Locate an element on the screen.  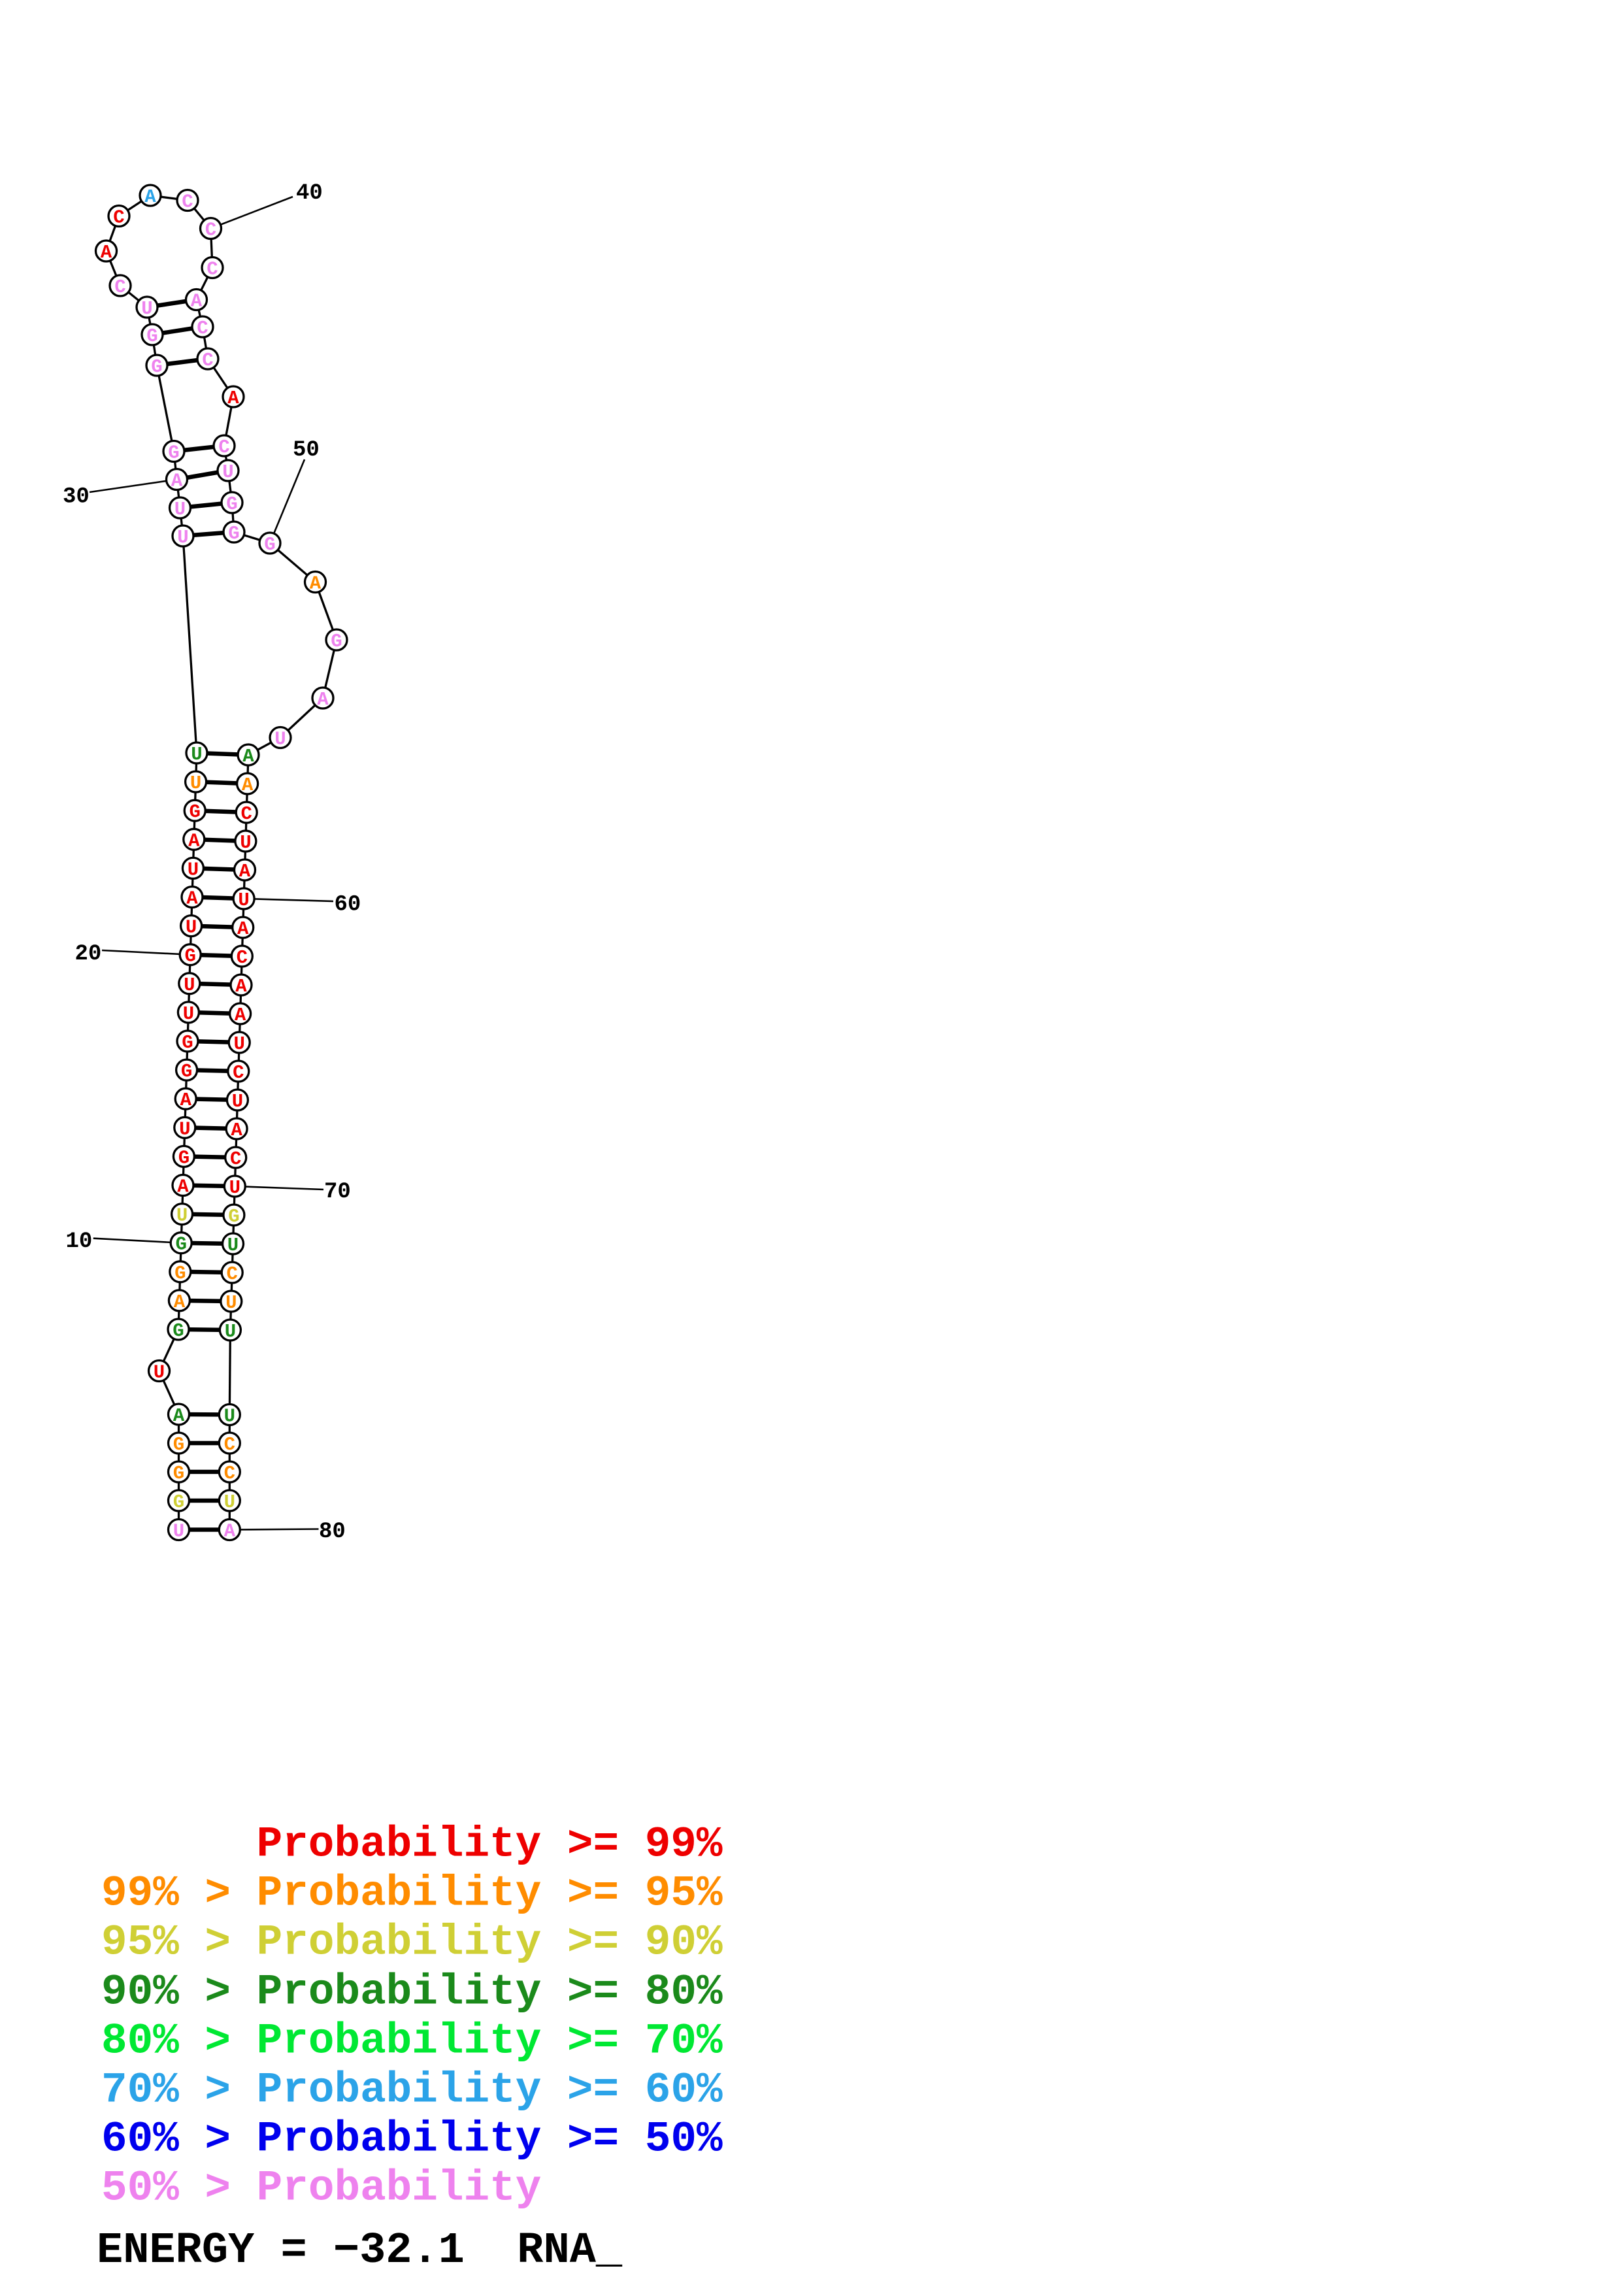
svg-text: 70 is located at coordinates (337, 1192).